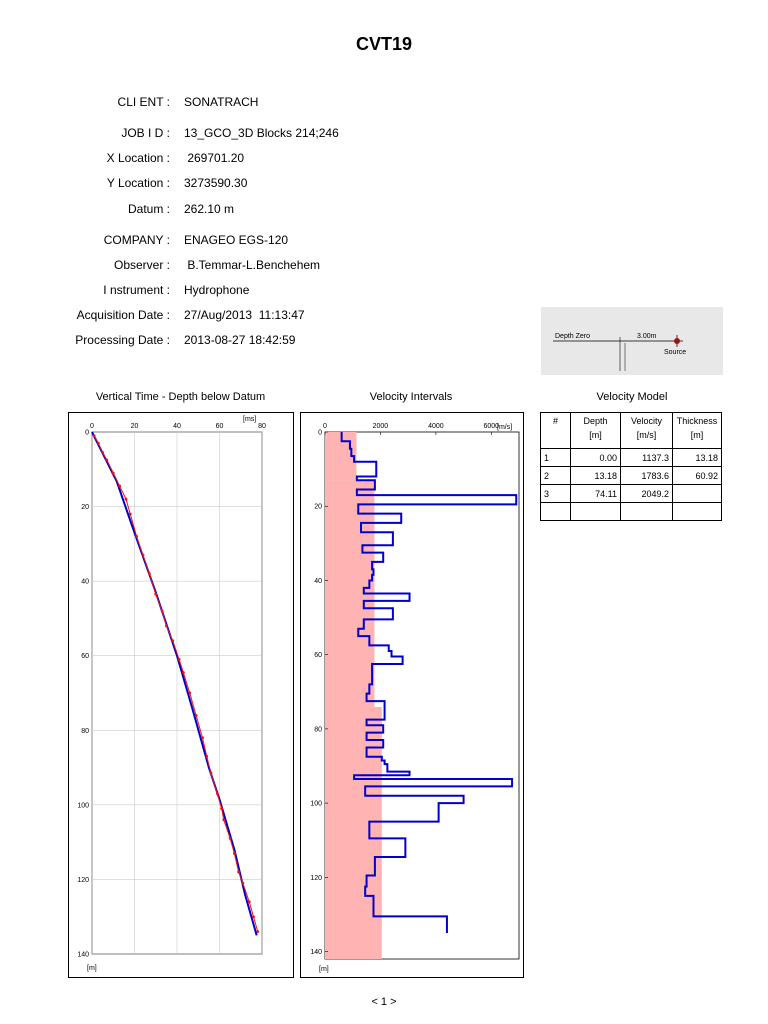 This screenshot has height=1024, width=768. I want to click on table-cell: 2, so click(555, 475).